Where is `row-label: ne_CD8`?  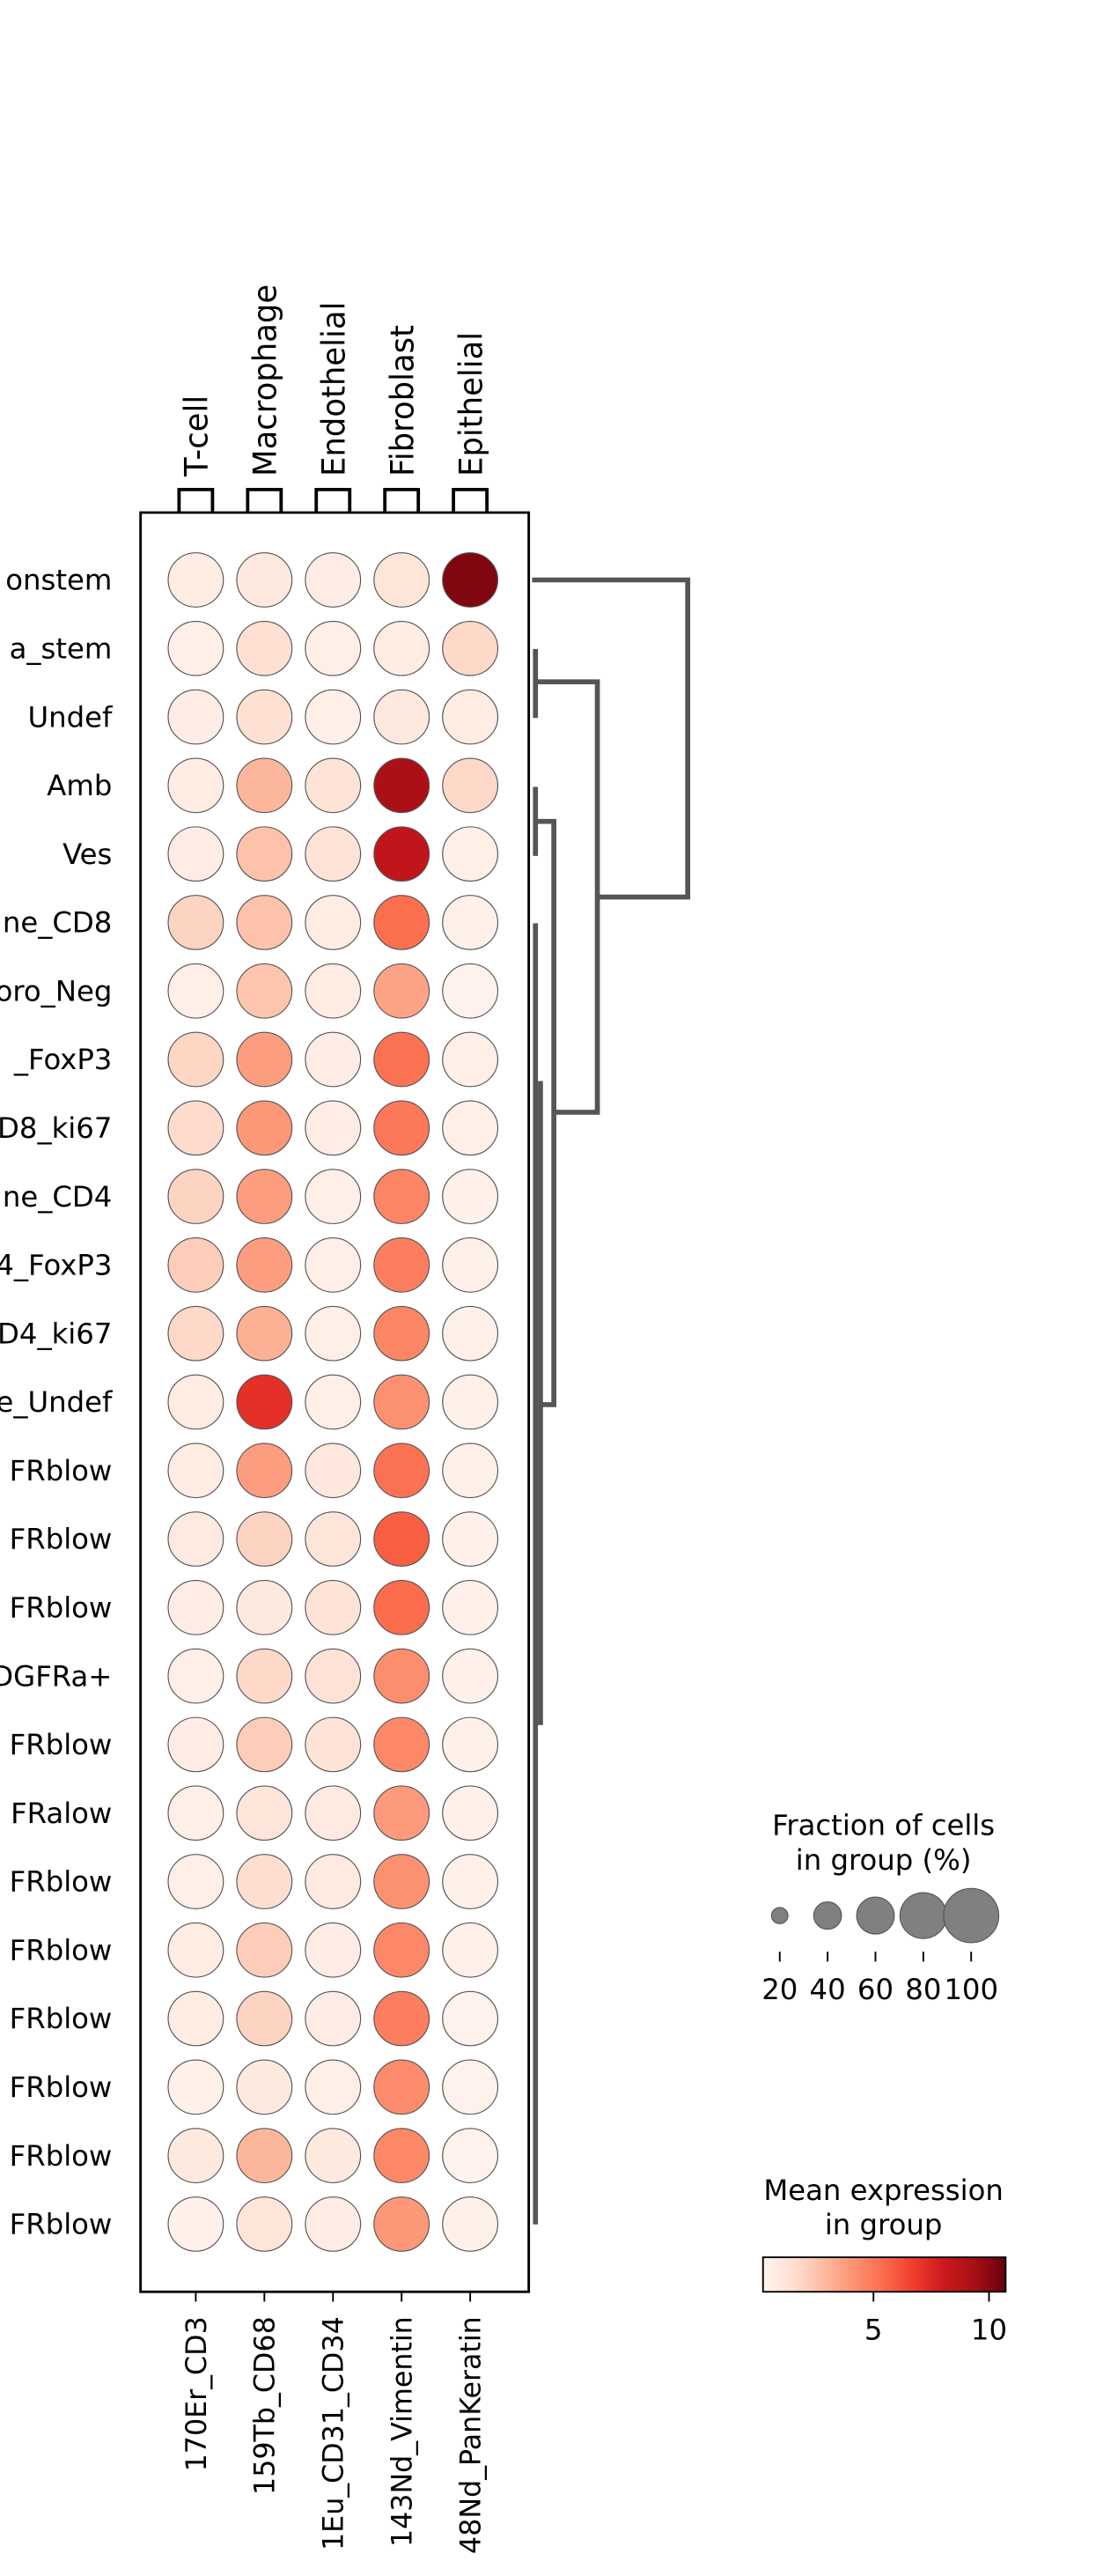 row-label: ne_CD8 is located at coordinates (57, 923).